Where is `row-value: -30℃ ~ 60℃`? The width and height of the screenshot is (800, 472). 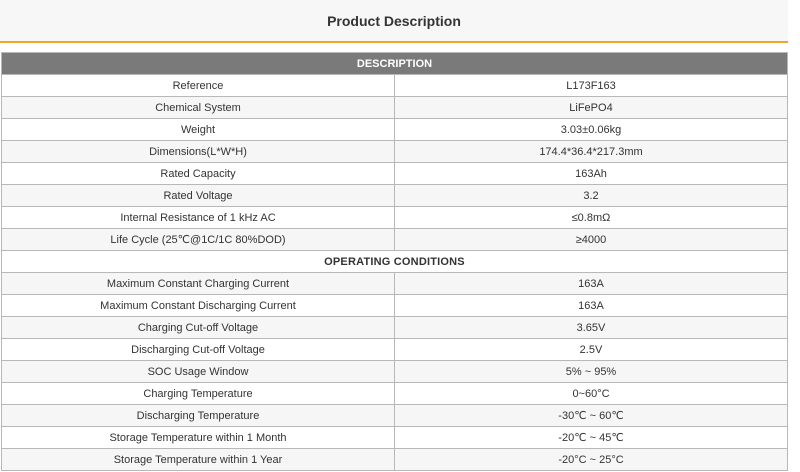
row-value: -30℃ ~ 60℃ is located at coordinates (591, 415).